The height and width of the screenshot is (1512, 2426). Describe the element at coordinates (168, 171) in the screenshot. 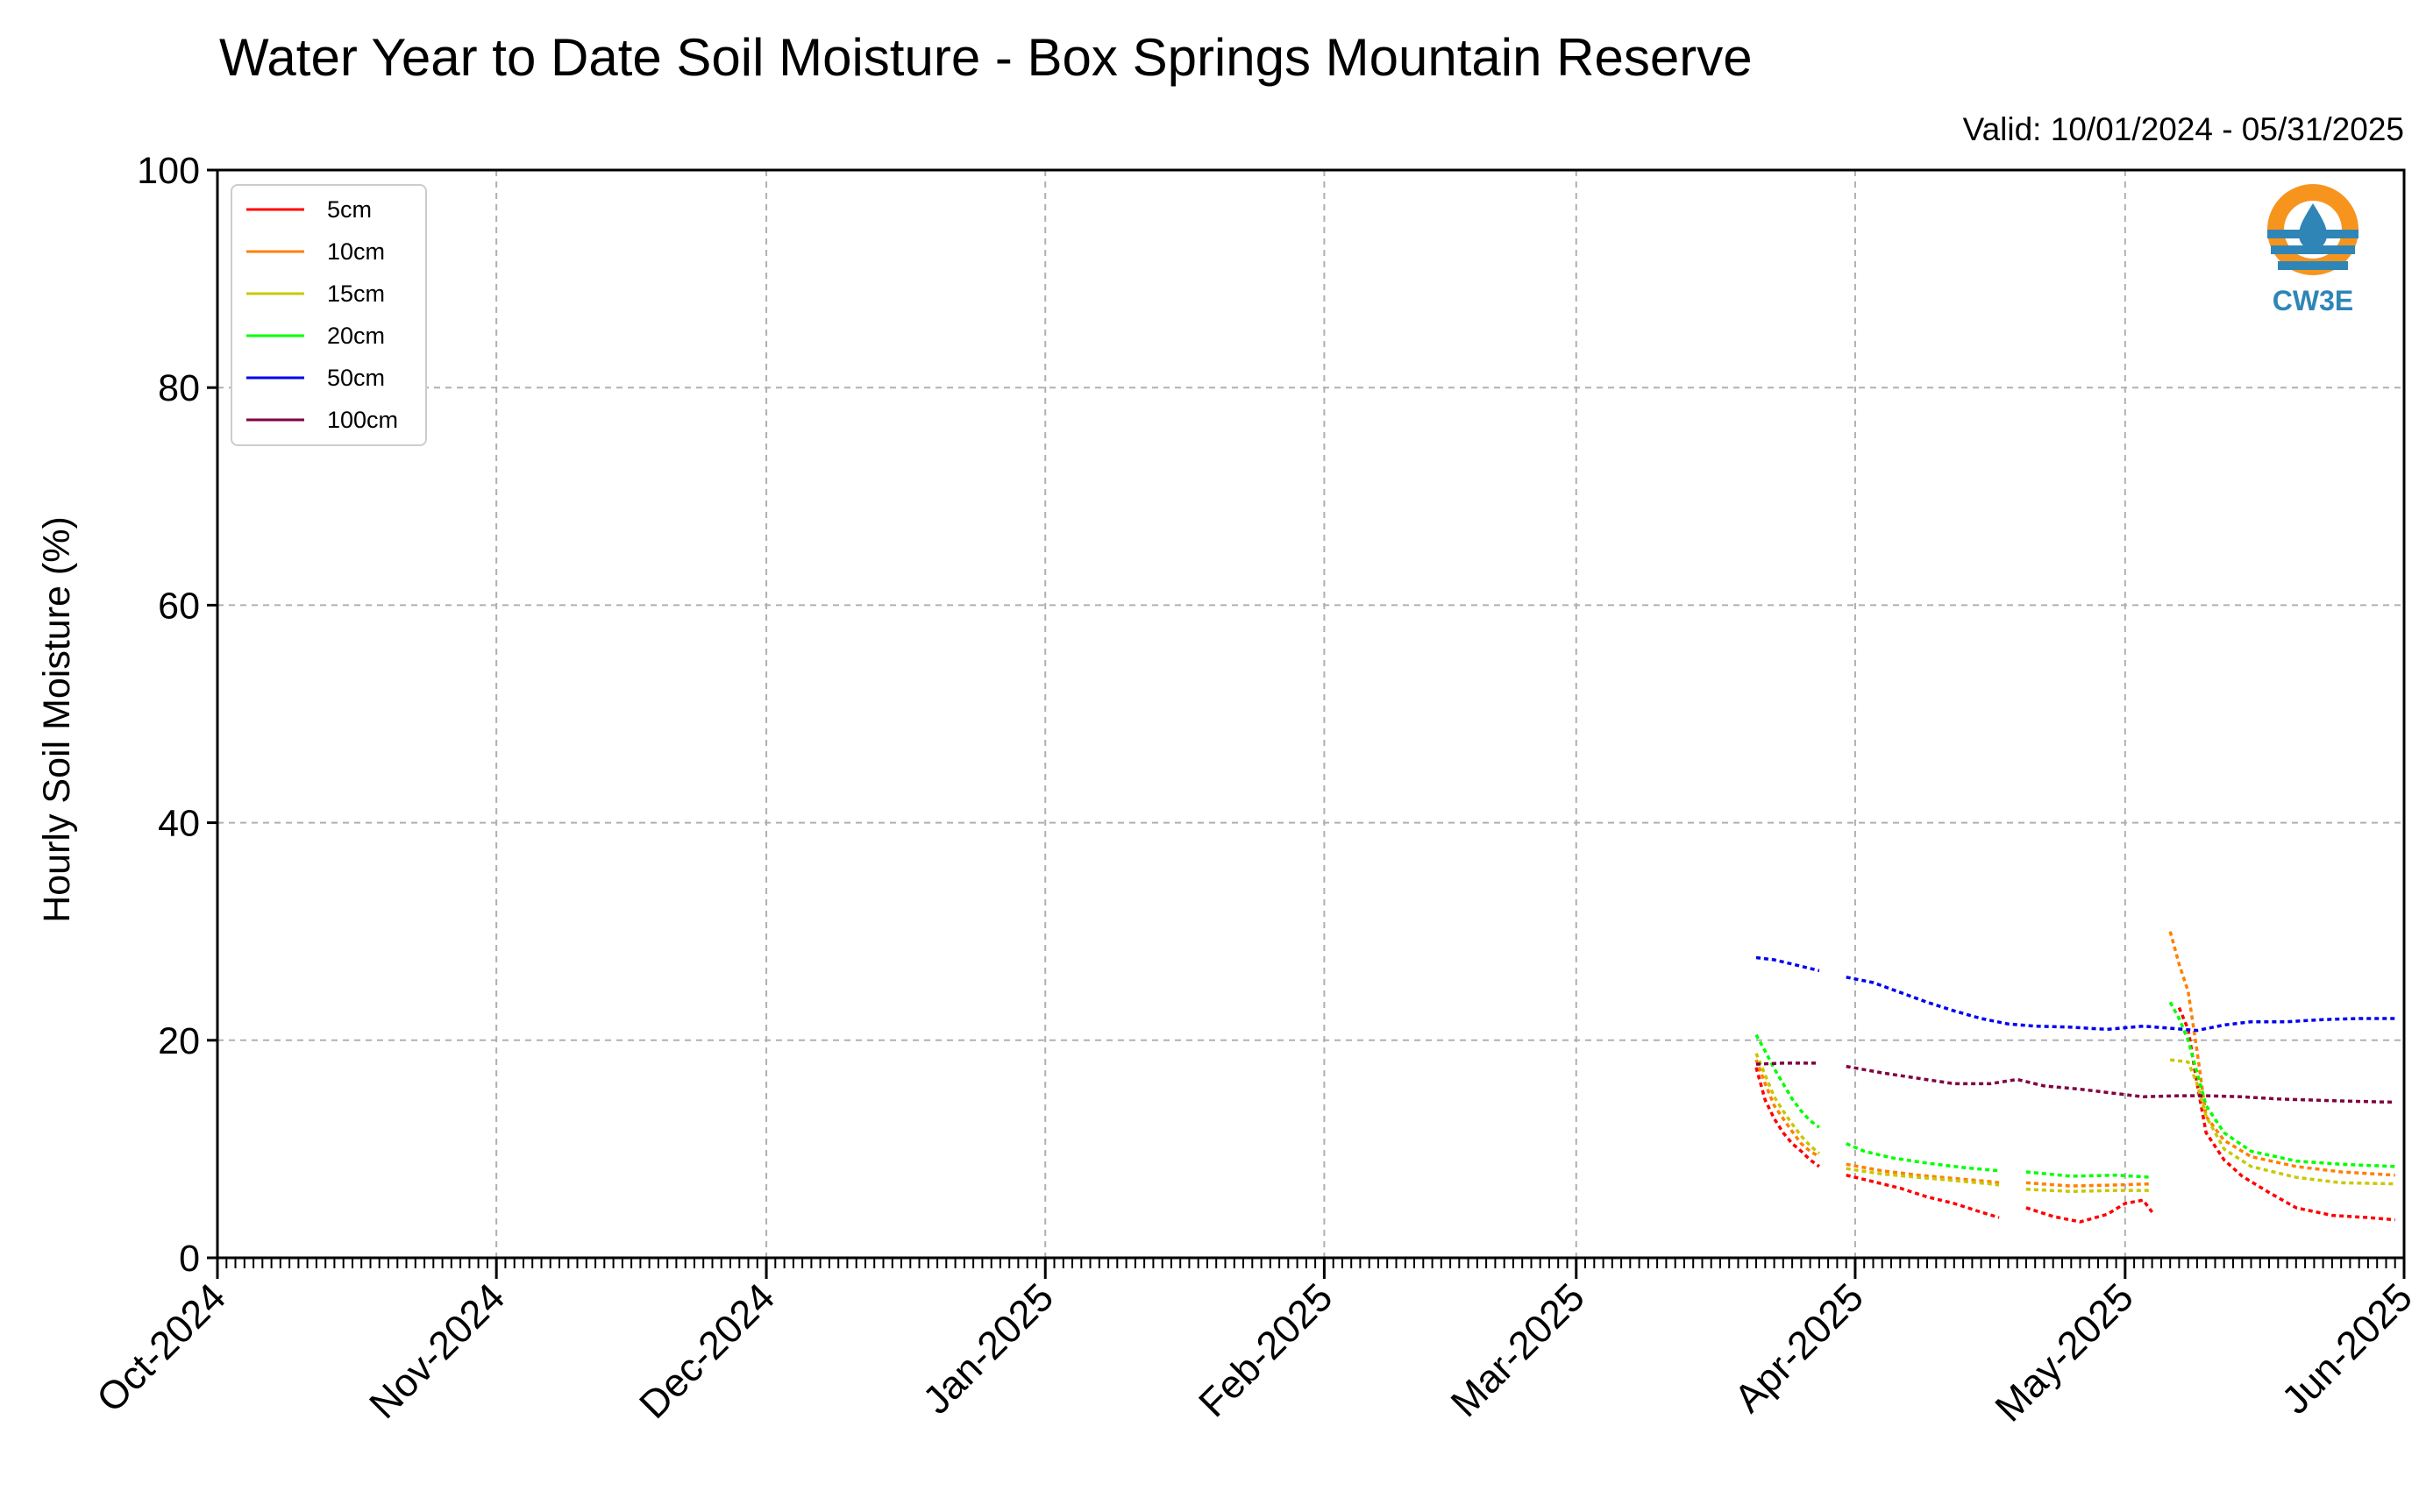

I see `y-tick-label: 100` at that location.